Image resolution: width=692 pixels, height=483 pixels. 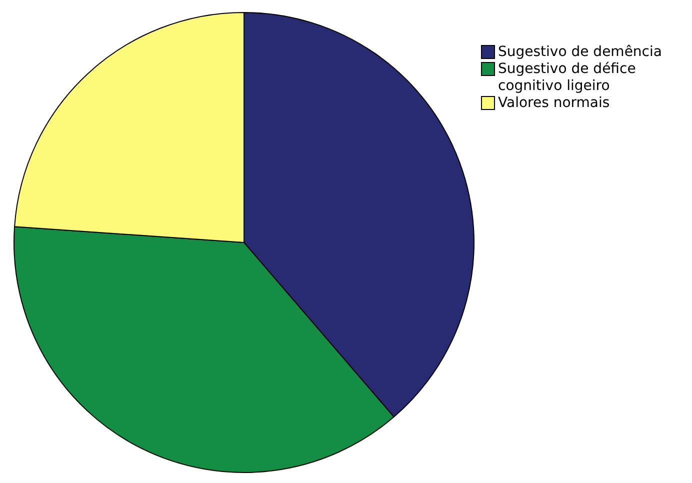 I want to click on legend-label: Valores normais, so click(x=554, y=103).